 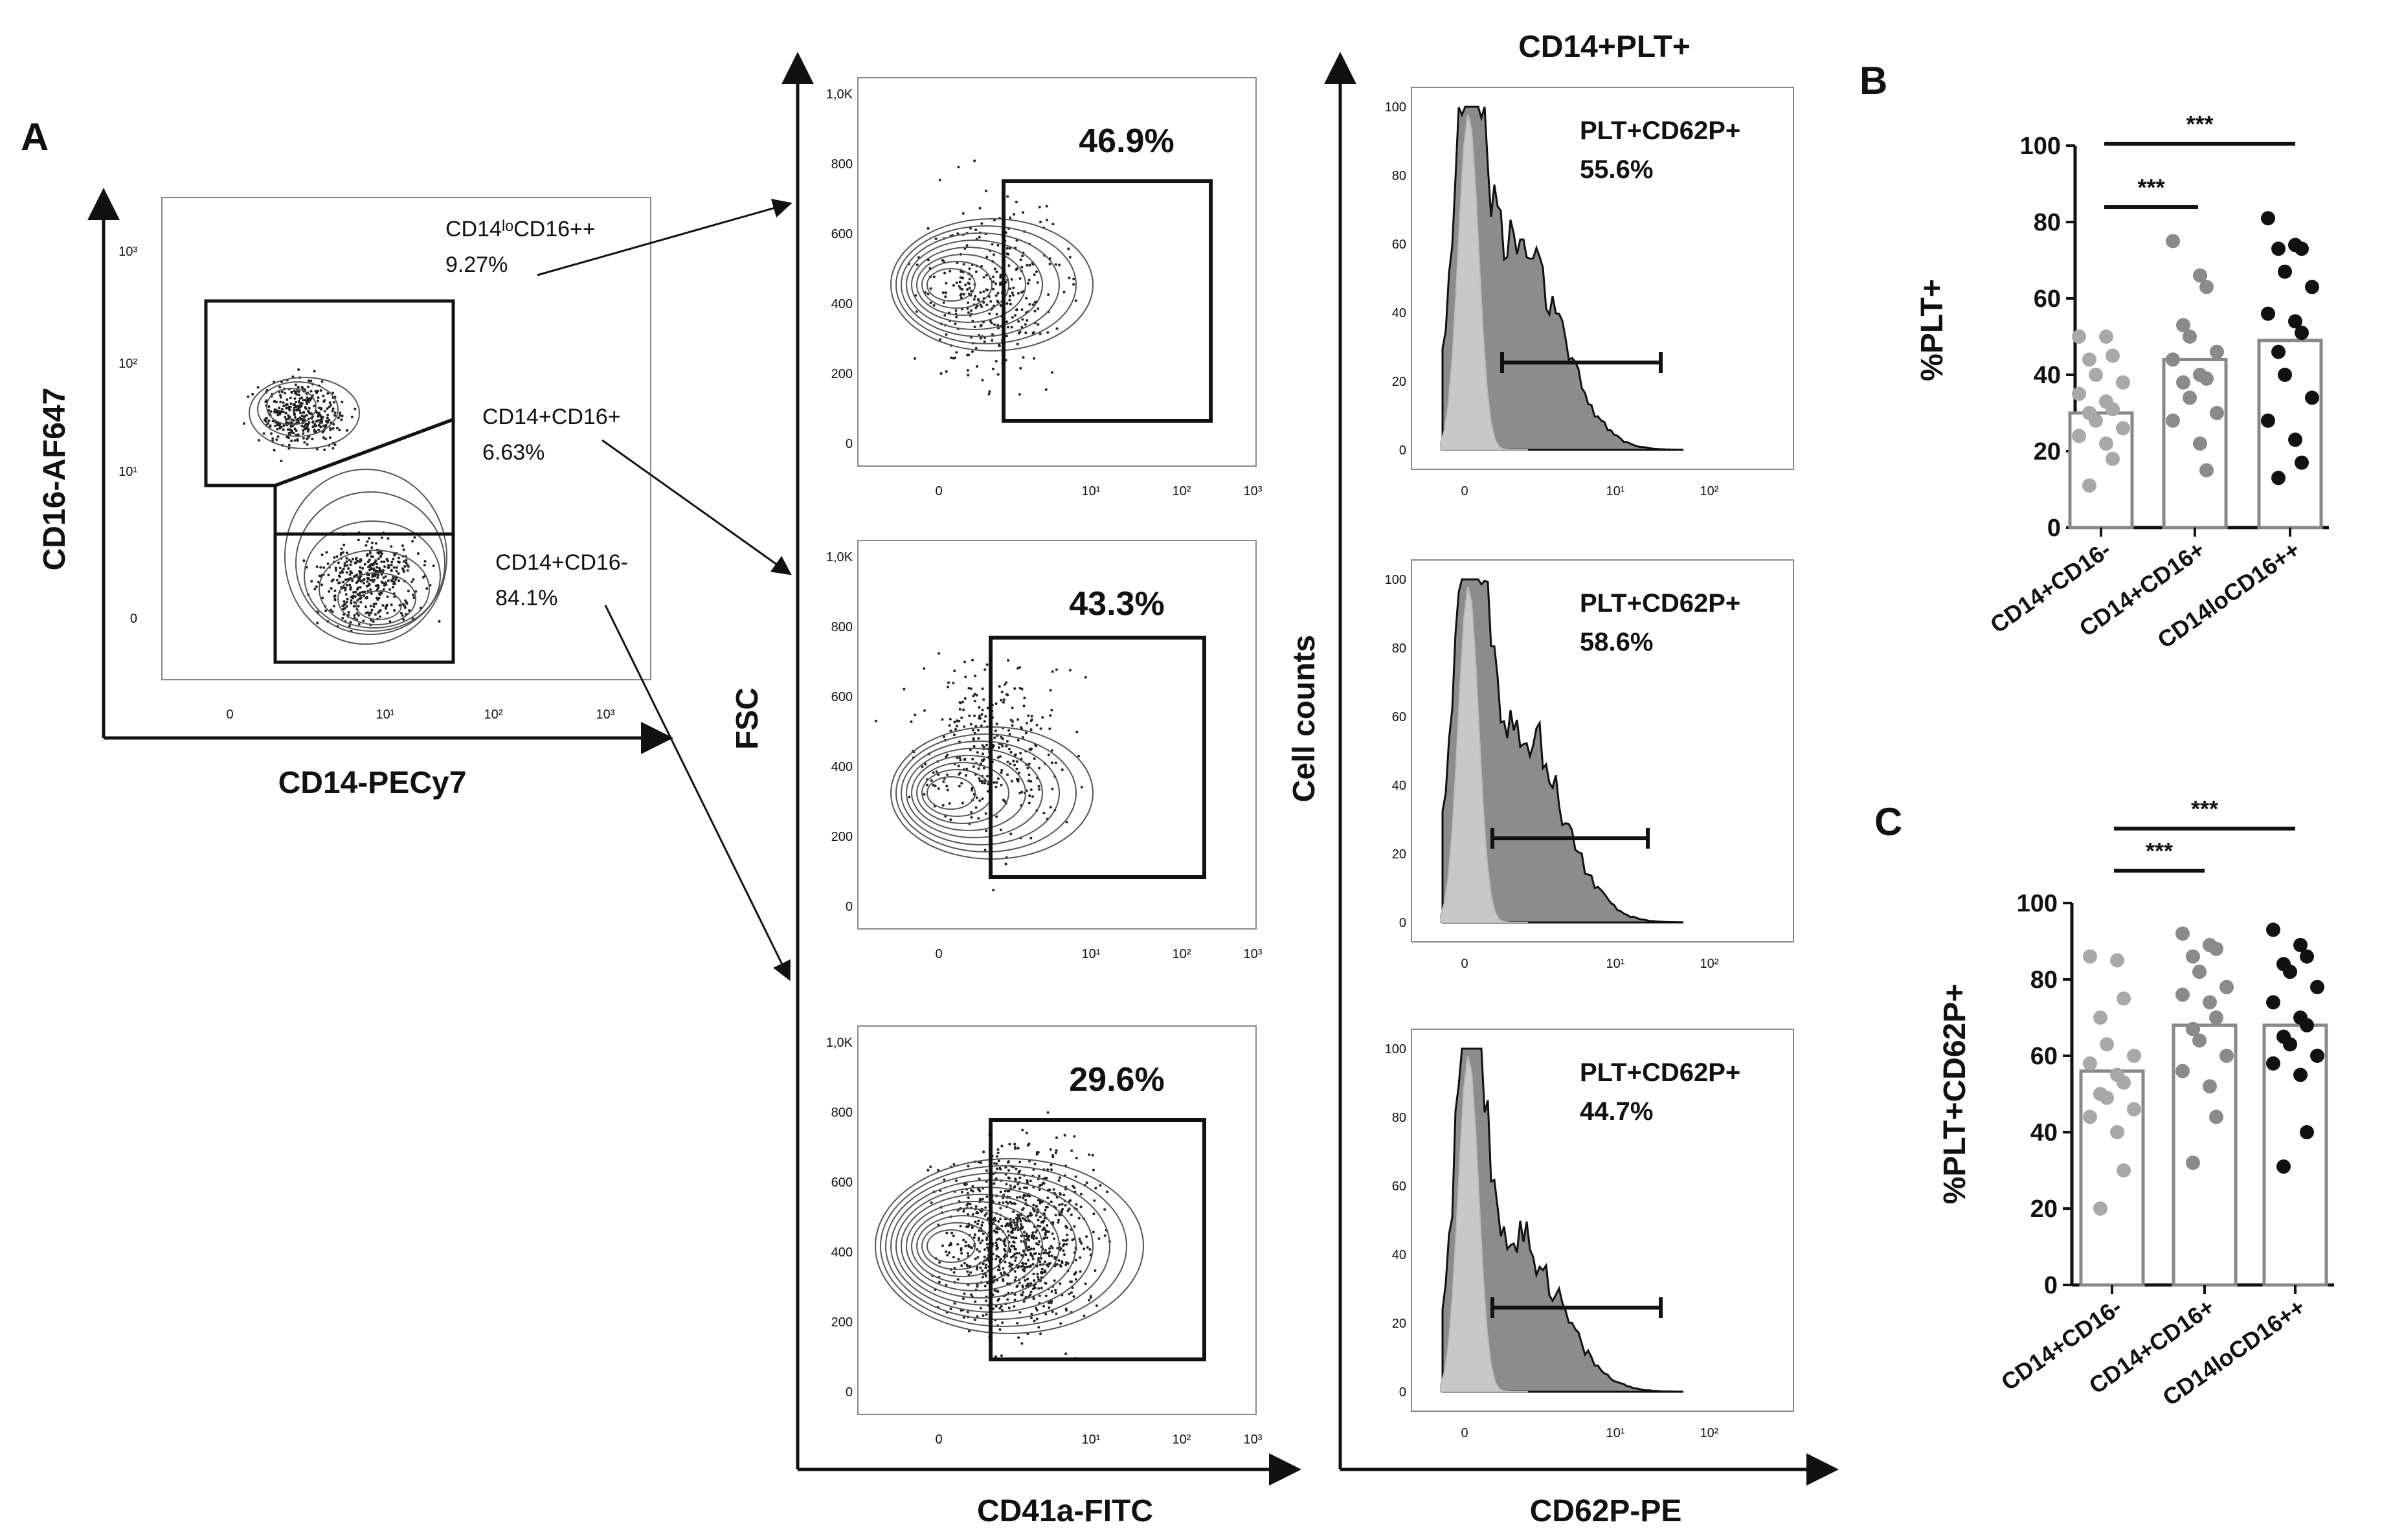 What do you see at coordinates (1126, 141) in the screenshot?
I see `cd41-gate-pct: 46.9%` at bounding box center [1126, 141].